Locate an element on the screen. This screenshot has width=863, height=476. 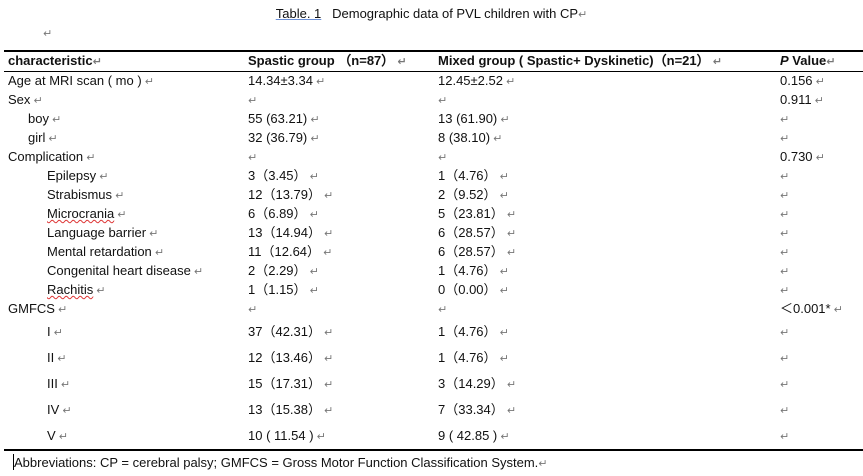
p-value: 0.911 ↵ is located at coordinates (802, 99).